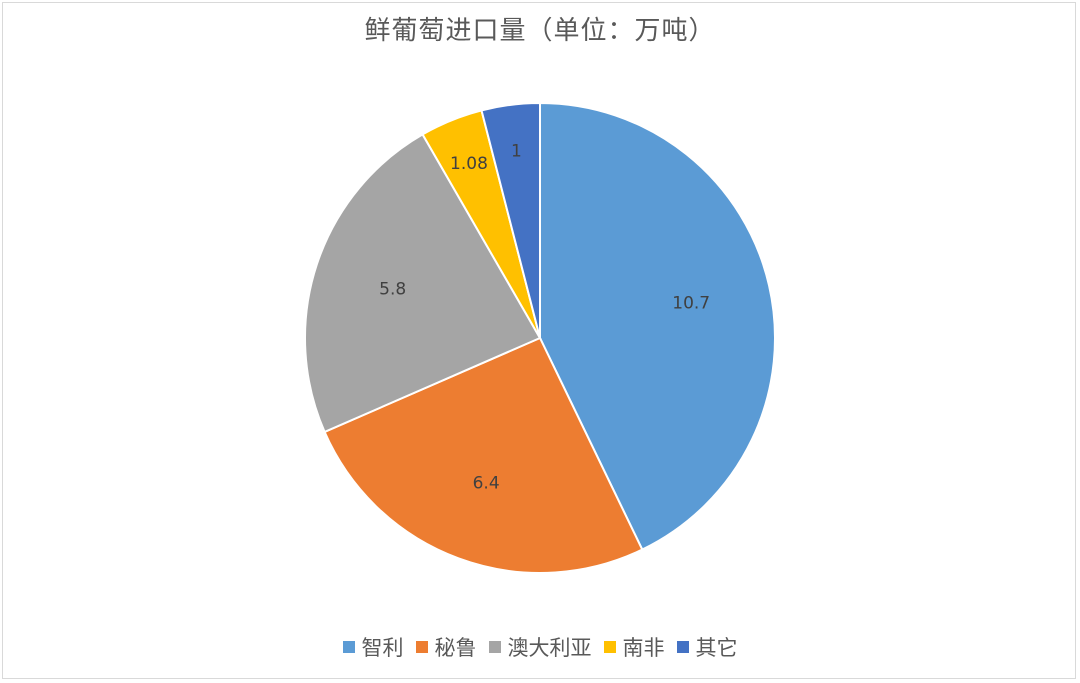  Describe the element at coordinates (423, 283) in the screenshot. I see `pie-slice-australia` at that location.